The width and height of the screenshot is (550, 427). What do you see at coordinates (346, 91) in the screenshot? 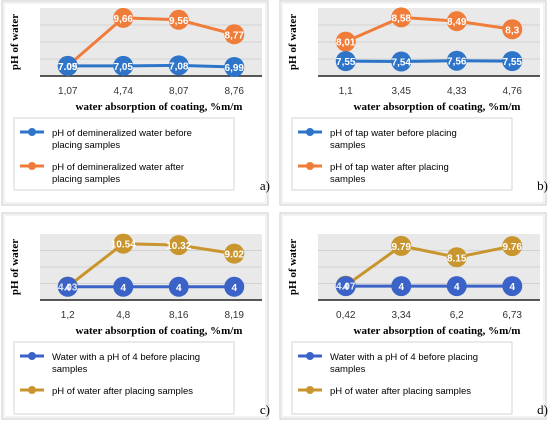
I see `x-tick-label: 1,1` at bounding box center [346, 91].